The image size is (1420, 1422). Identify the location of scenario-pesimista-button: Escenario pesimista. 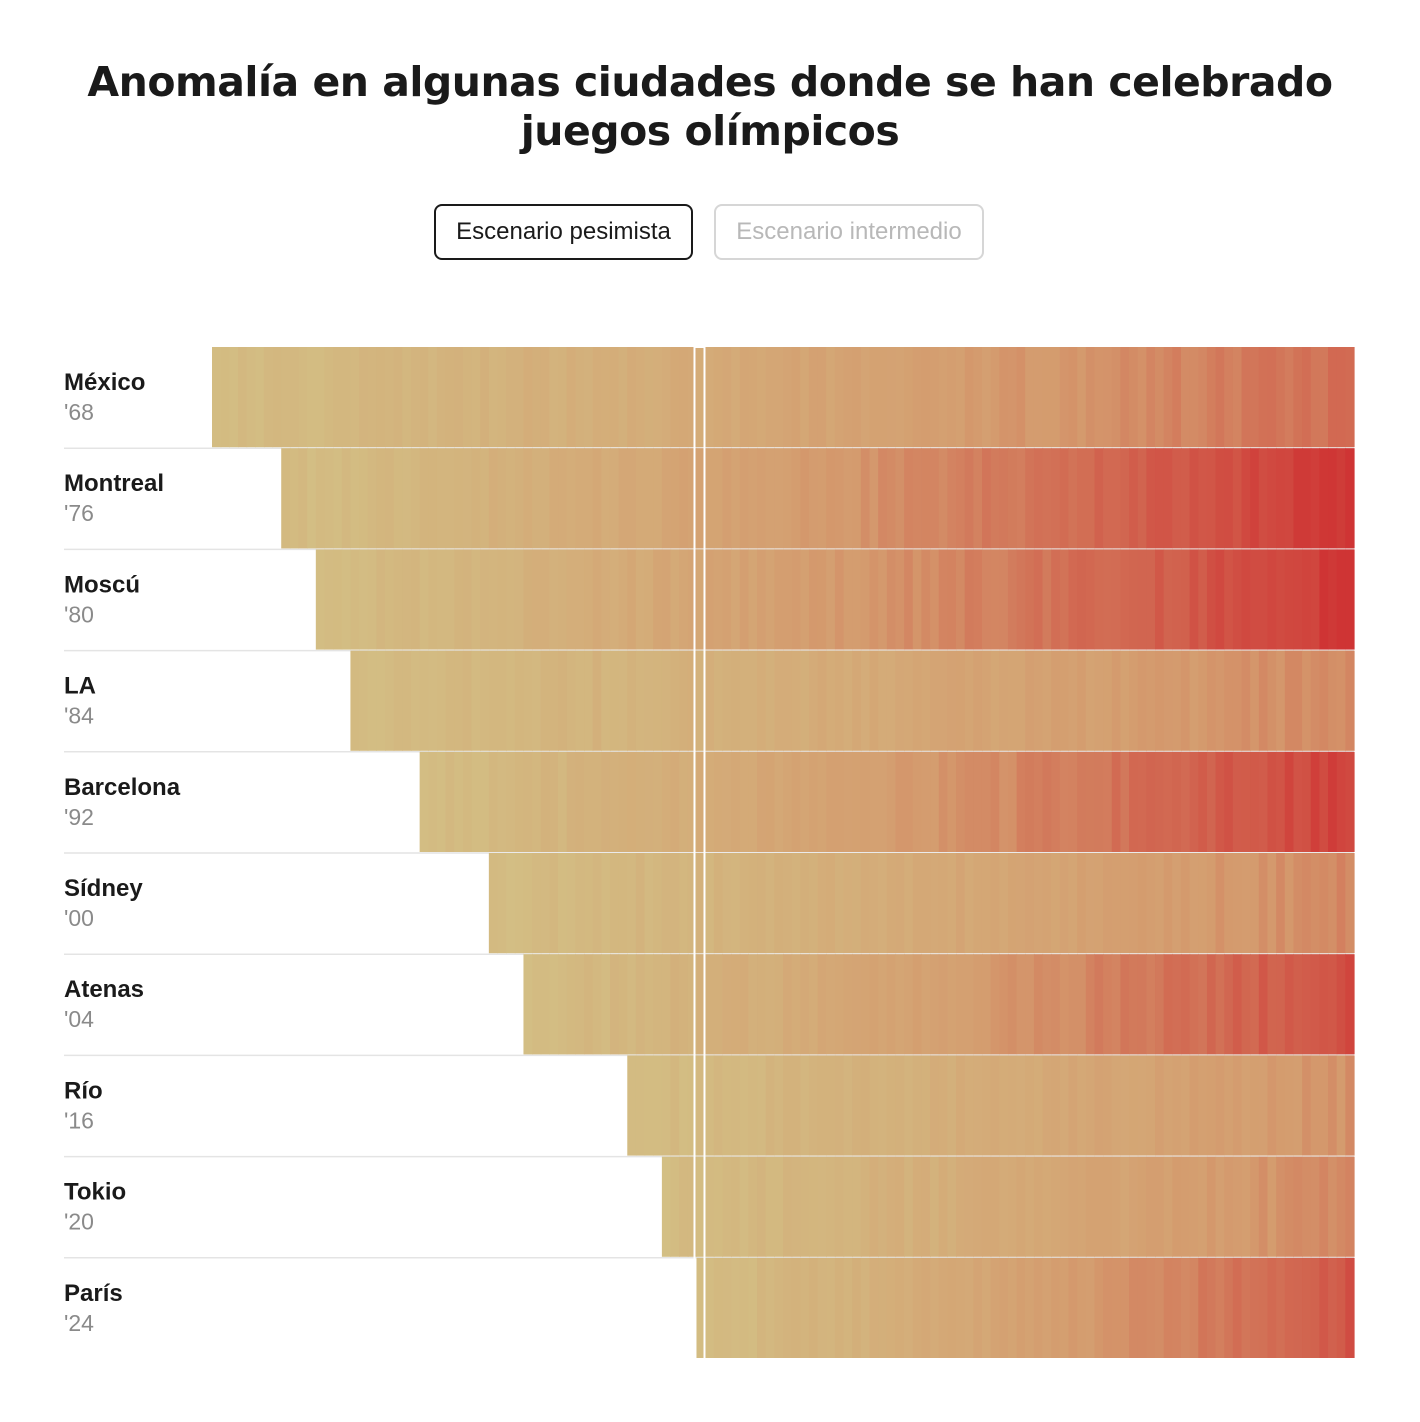
(563, 232).